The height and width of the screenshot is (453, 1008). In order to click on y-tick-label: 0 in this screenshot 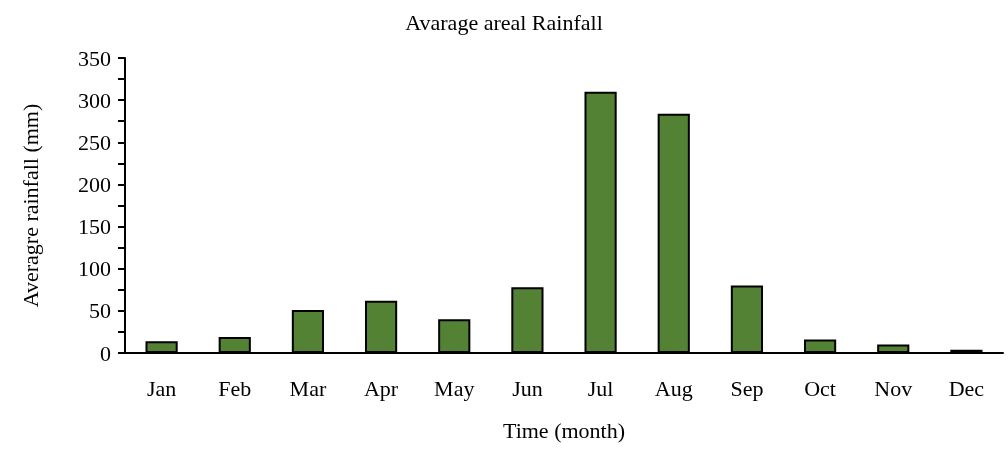, I will do `click(105, 353)`.